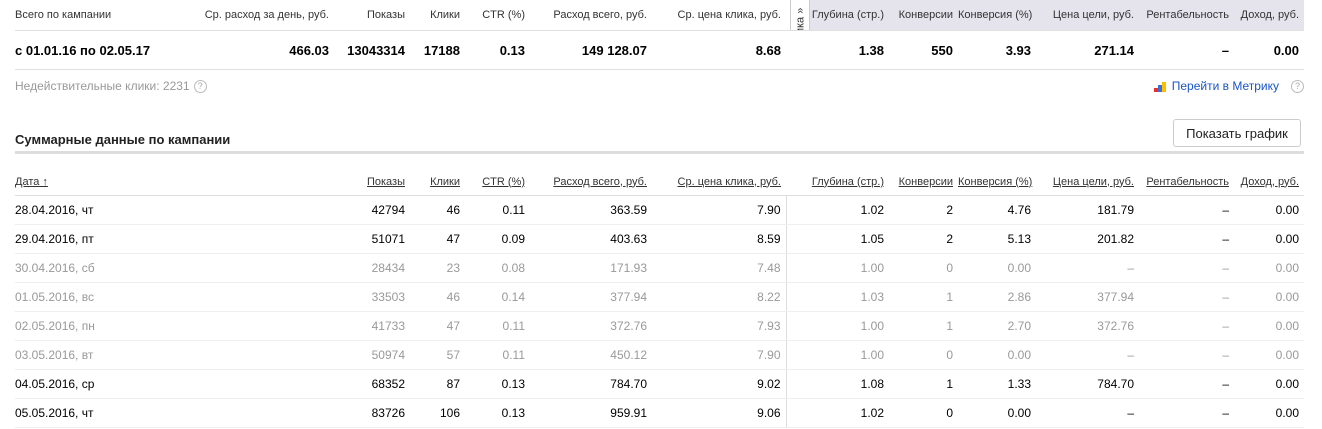 This screenshot has width=1322, height=429. I want to click on table-cell: 23, so click(437, 268).